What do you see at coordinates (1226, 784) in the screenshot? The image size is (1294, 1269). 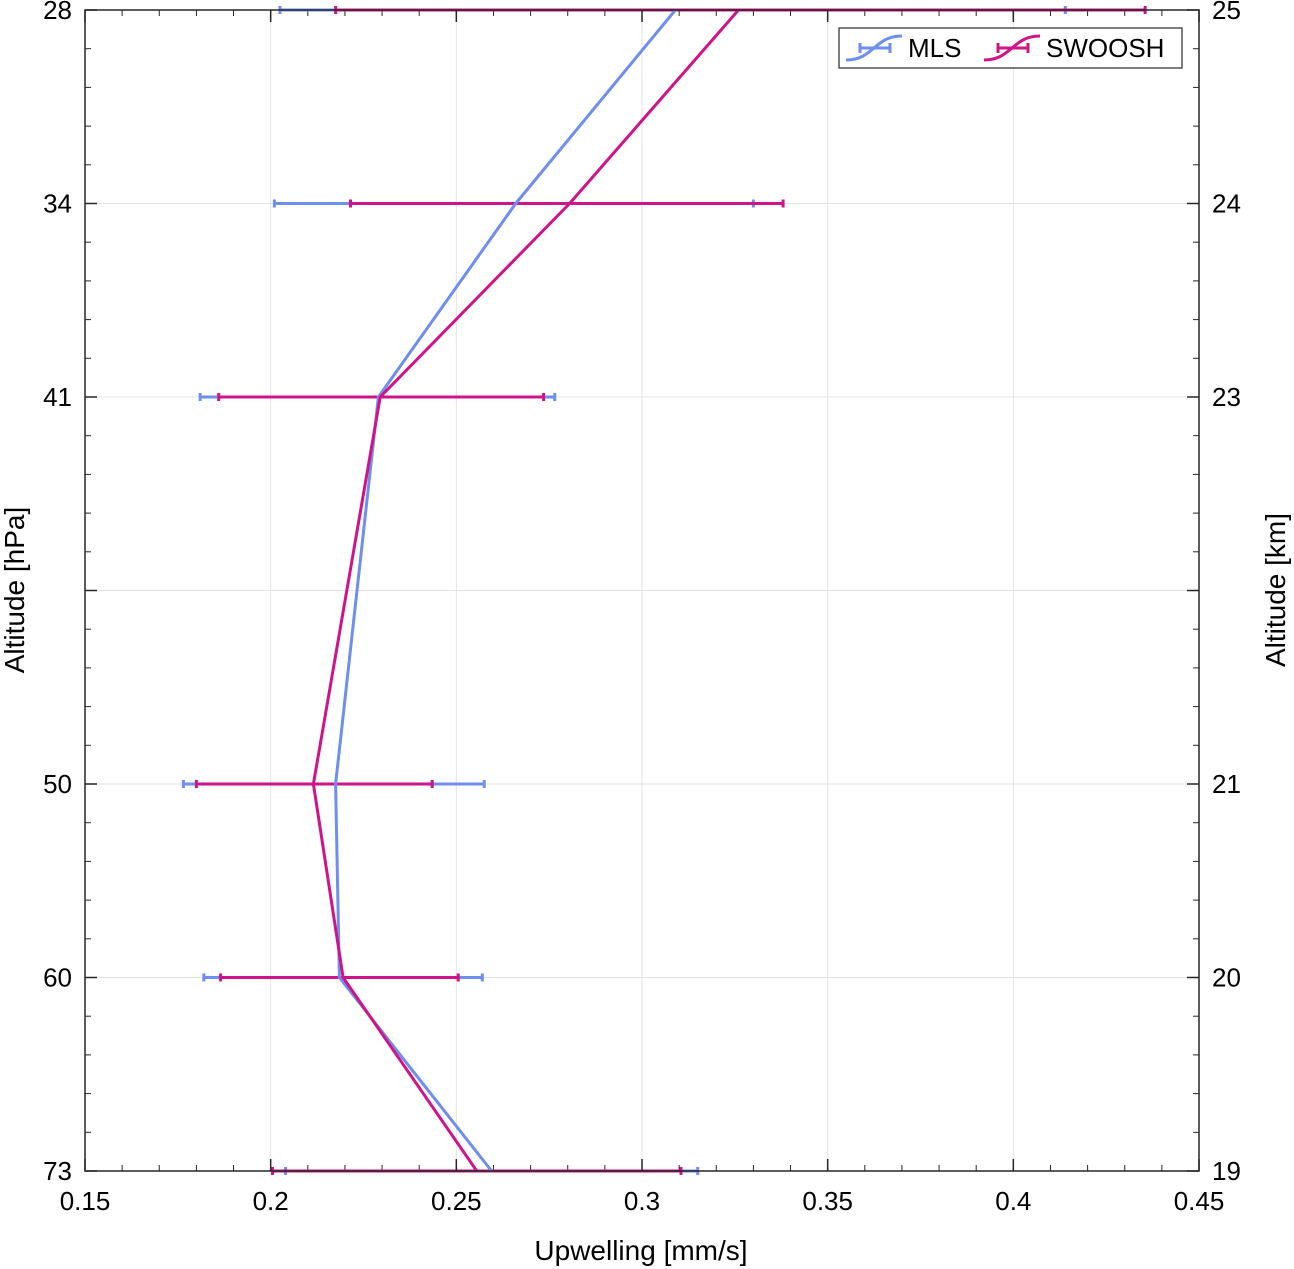 I see `y-right-tick-label: 21` at bounding box center [1226, 784].